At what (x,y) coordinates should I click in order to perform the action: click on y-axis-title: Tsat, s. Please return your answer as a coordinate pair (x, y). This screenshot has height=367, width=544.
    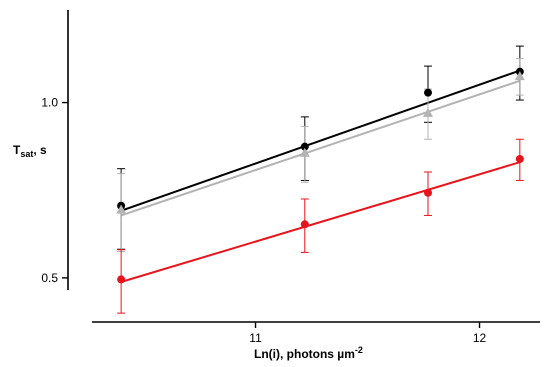
    Looking at the image, I should click on (30, 151).